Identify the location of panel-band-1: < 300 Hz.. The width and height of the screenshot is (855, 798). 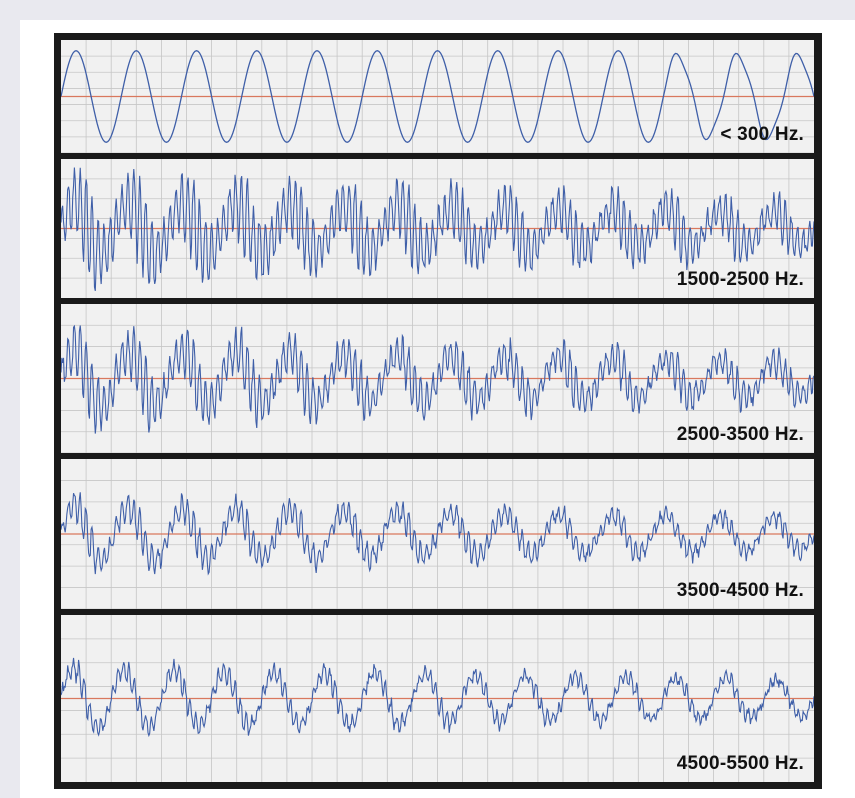
(437, 96).